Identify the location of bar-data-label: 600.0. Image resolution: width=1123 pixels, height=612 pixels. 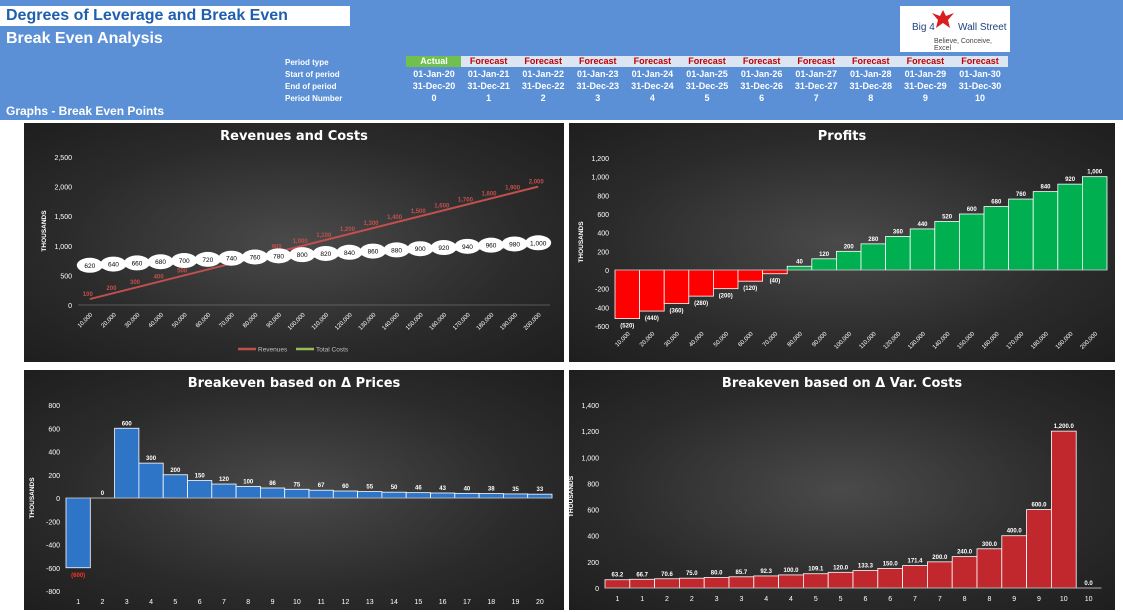
(1039, 506).